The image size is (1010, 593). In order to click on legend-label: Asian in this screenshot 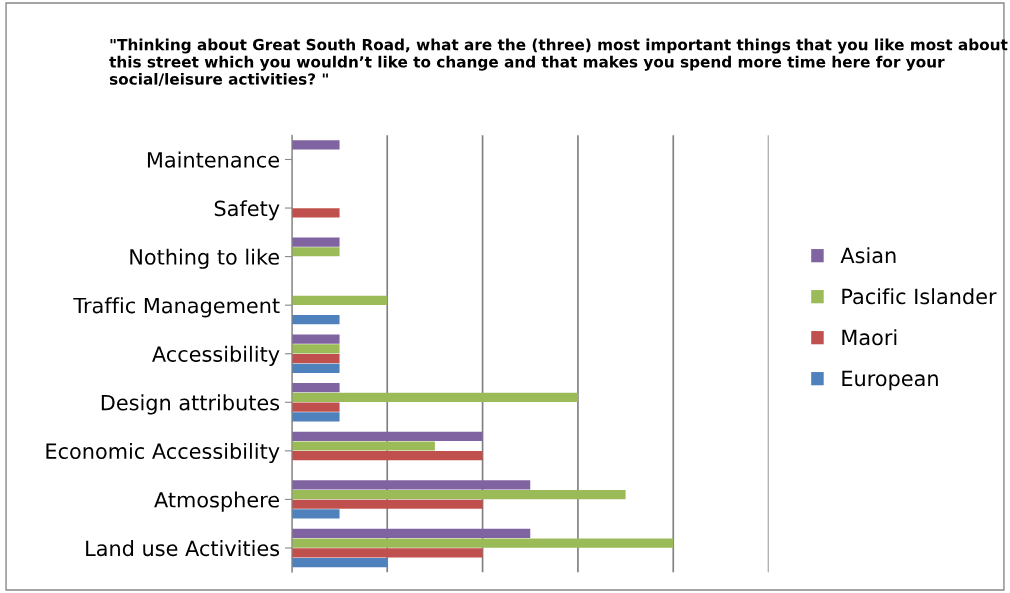, I will do `click(868, 255)`.